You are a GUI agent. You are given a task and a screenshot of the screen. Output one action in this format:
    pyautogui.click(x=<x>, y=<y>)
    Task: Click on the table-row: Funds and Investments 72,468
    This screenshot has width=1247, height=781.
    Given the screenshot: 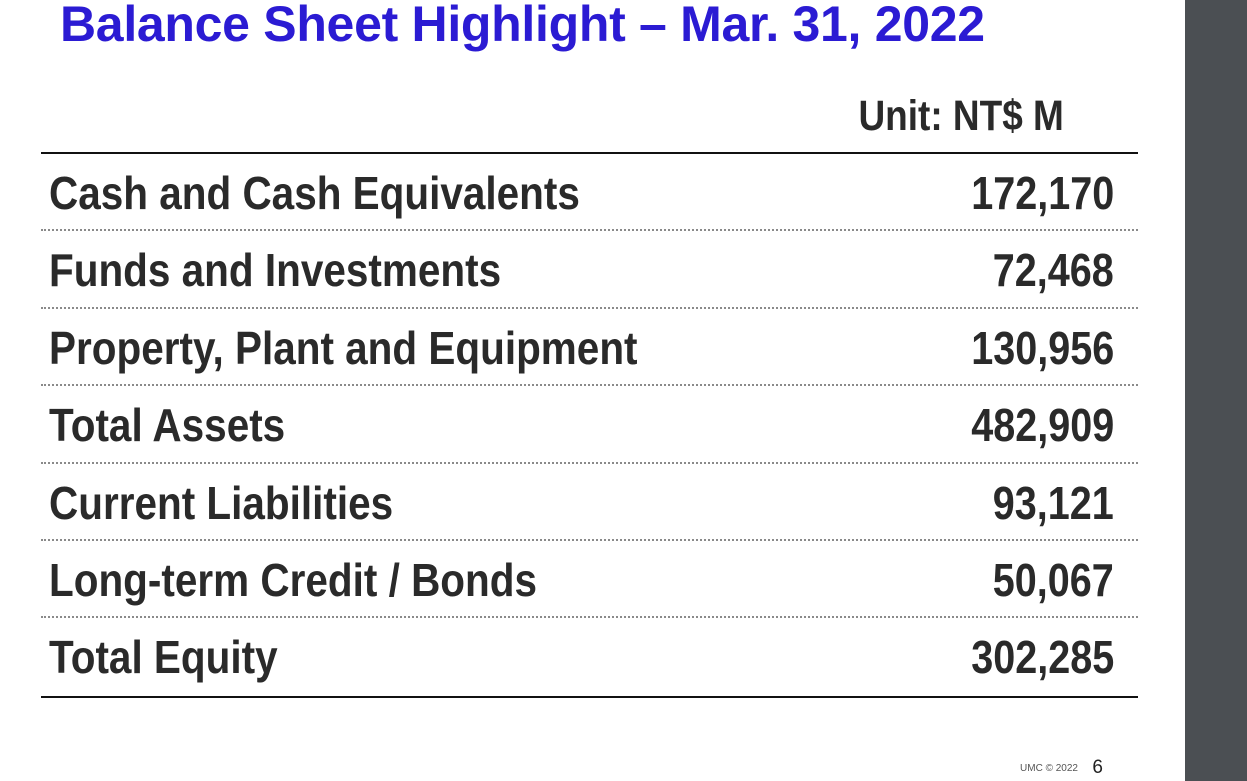 What is the action you would take?
    pyautogui.click(x=589, y=270)
    